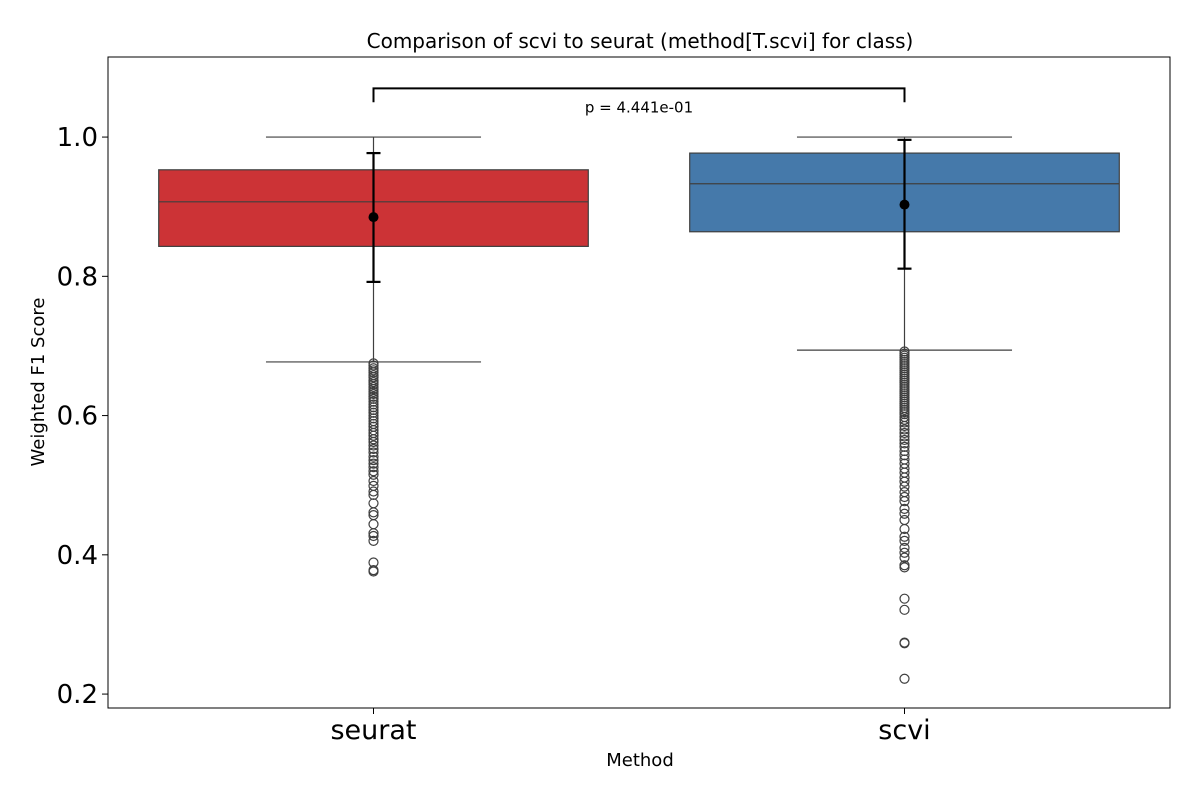 This screenshot has width=1200, height=800. What do you see at coordinates (77, 138) in the screenshot?
I see `y-tick-label: 1.0` at bounding box center [77, 138].